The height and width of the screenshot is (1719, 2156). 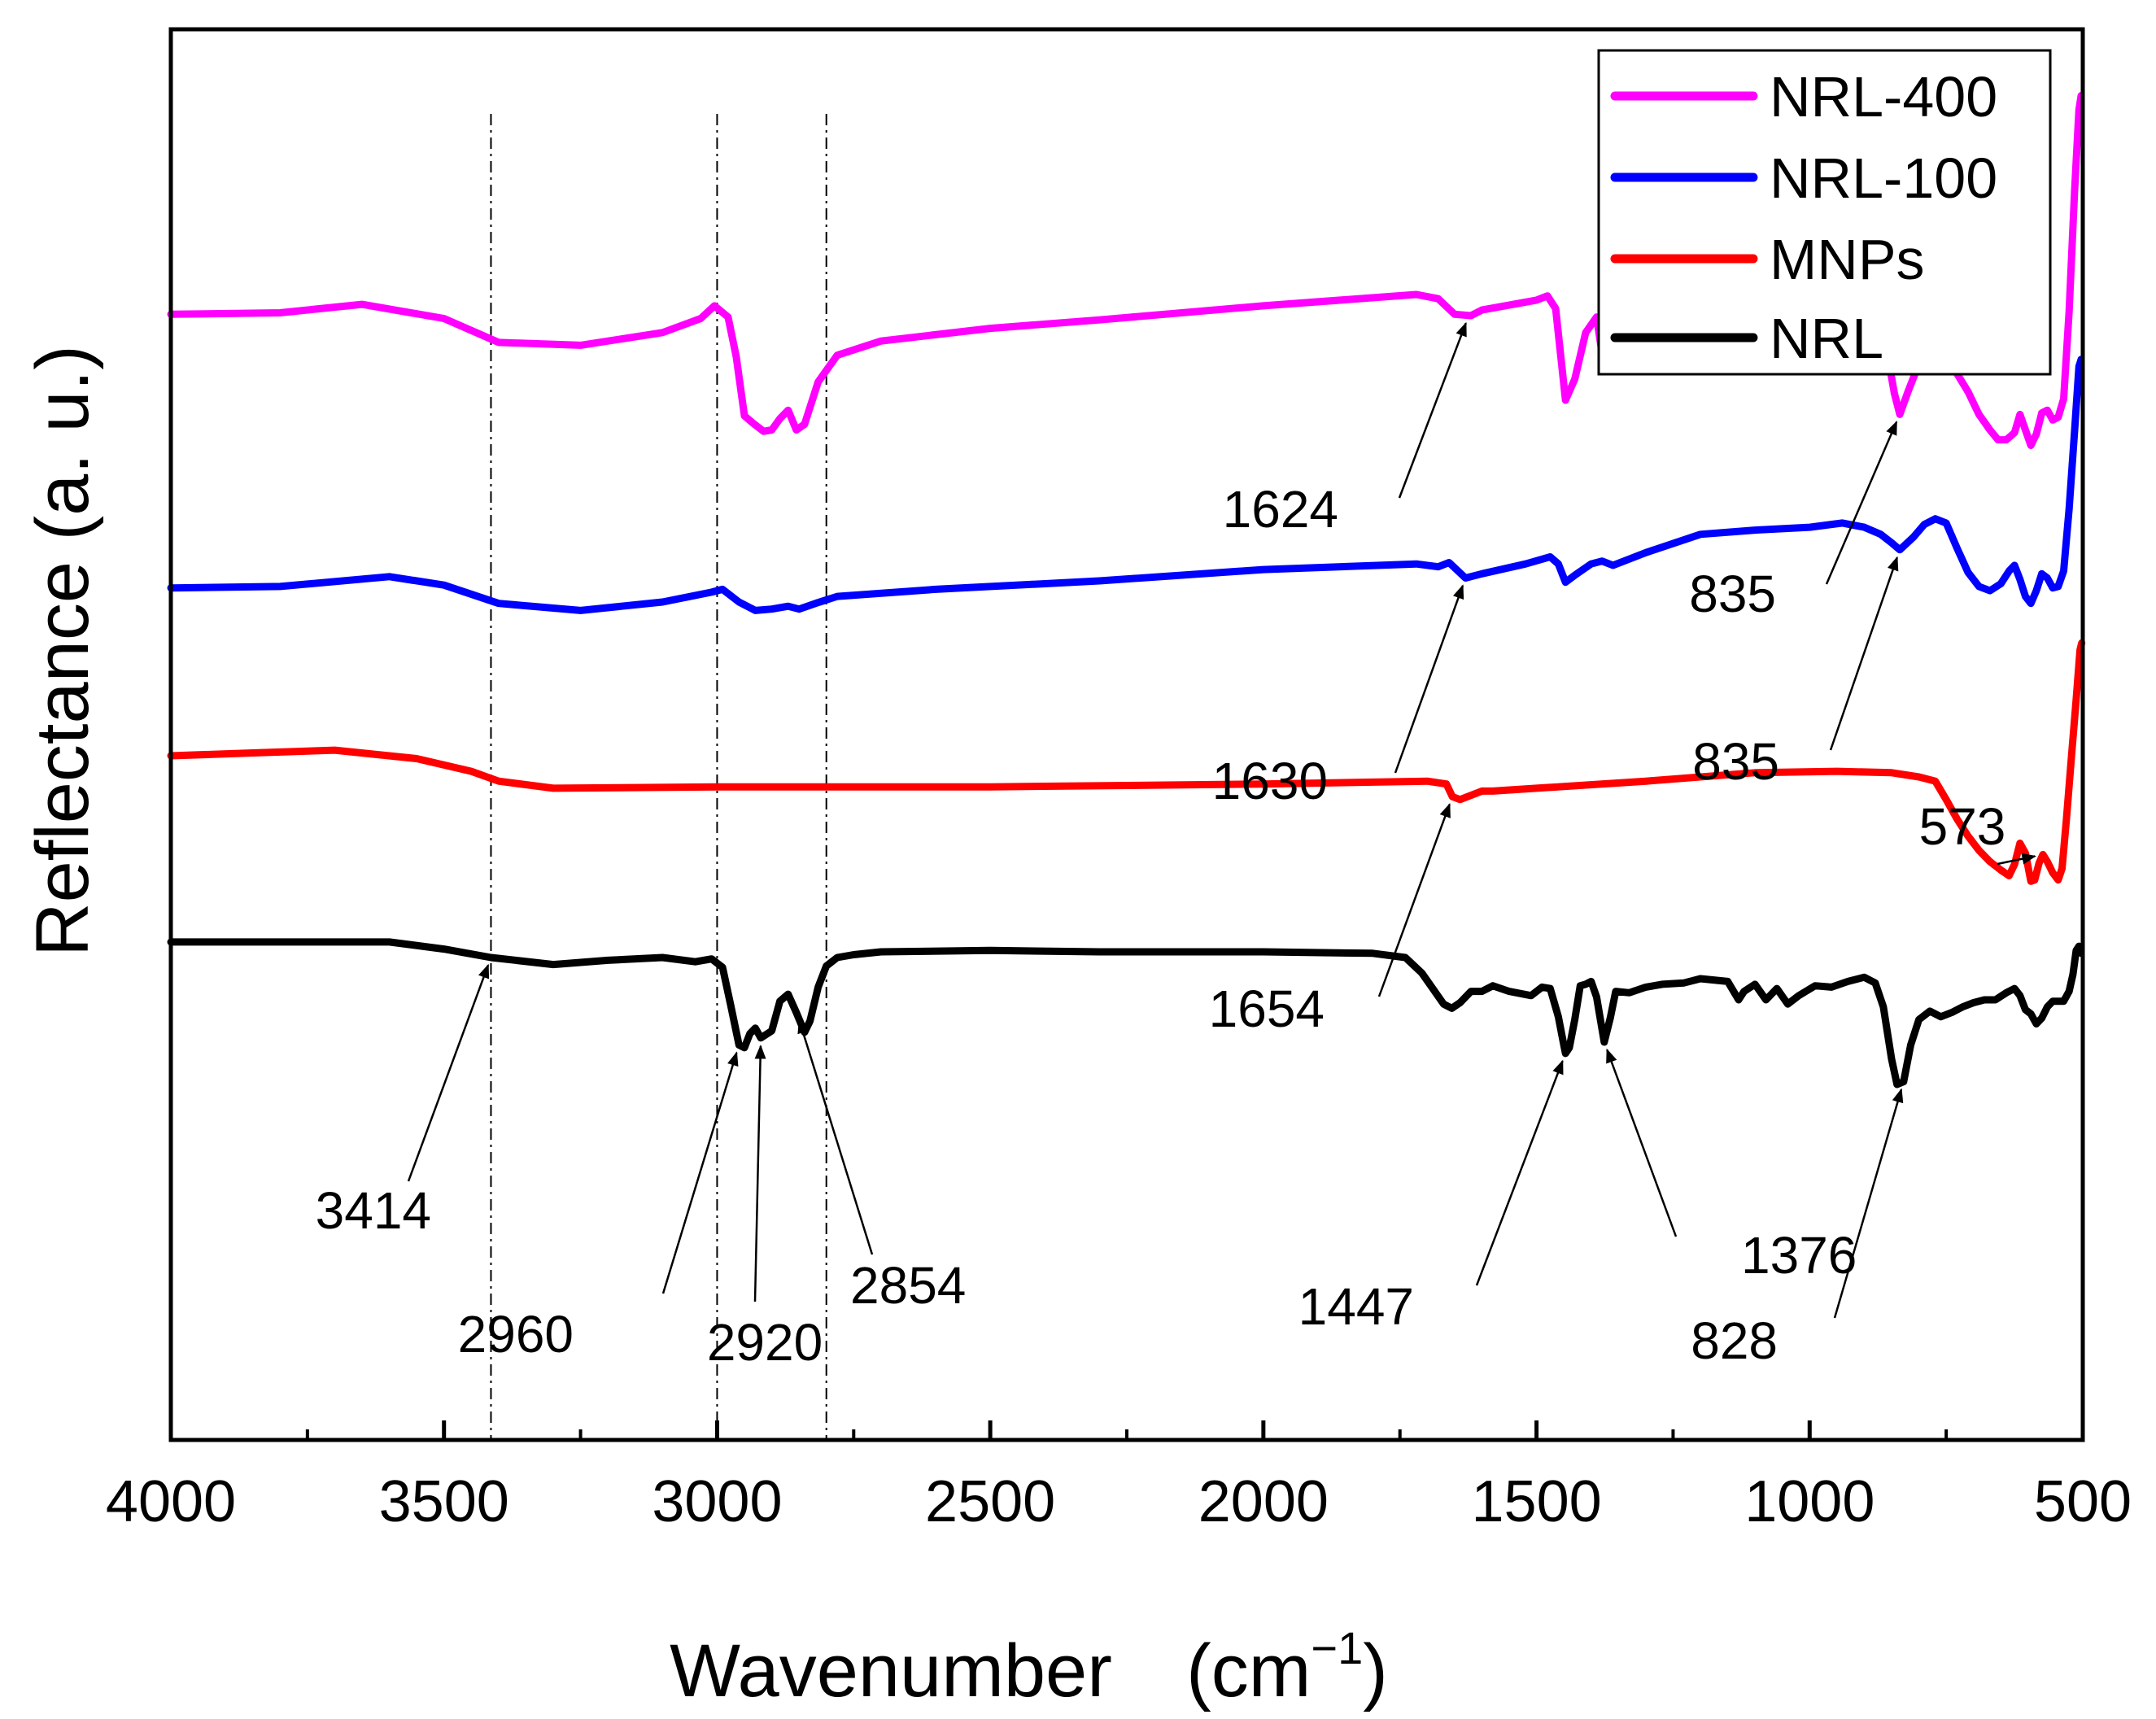 What do you see at coordinates (1883, 97) in the screenshot?
I see `legend-label-nrl-400: NRL-400` at bounding box center [1883, 97].